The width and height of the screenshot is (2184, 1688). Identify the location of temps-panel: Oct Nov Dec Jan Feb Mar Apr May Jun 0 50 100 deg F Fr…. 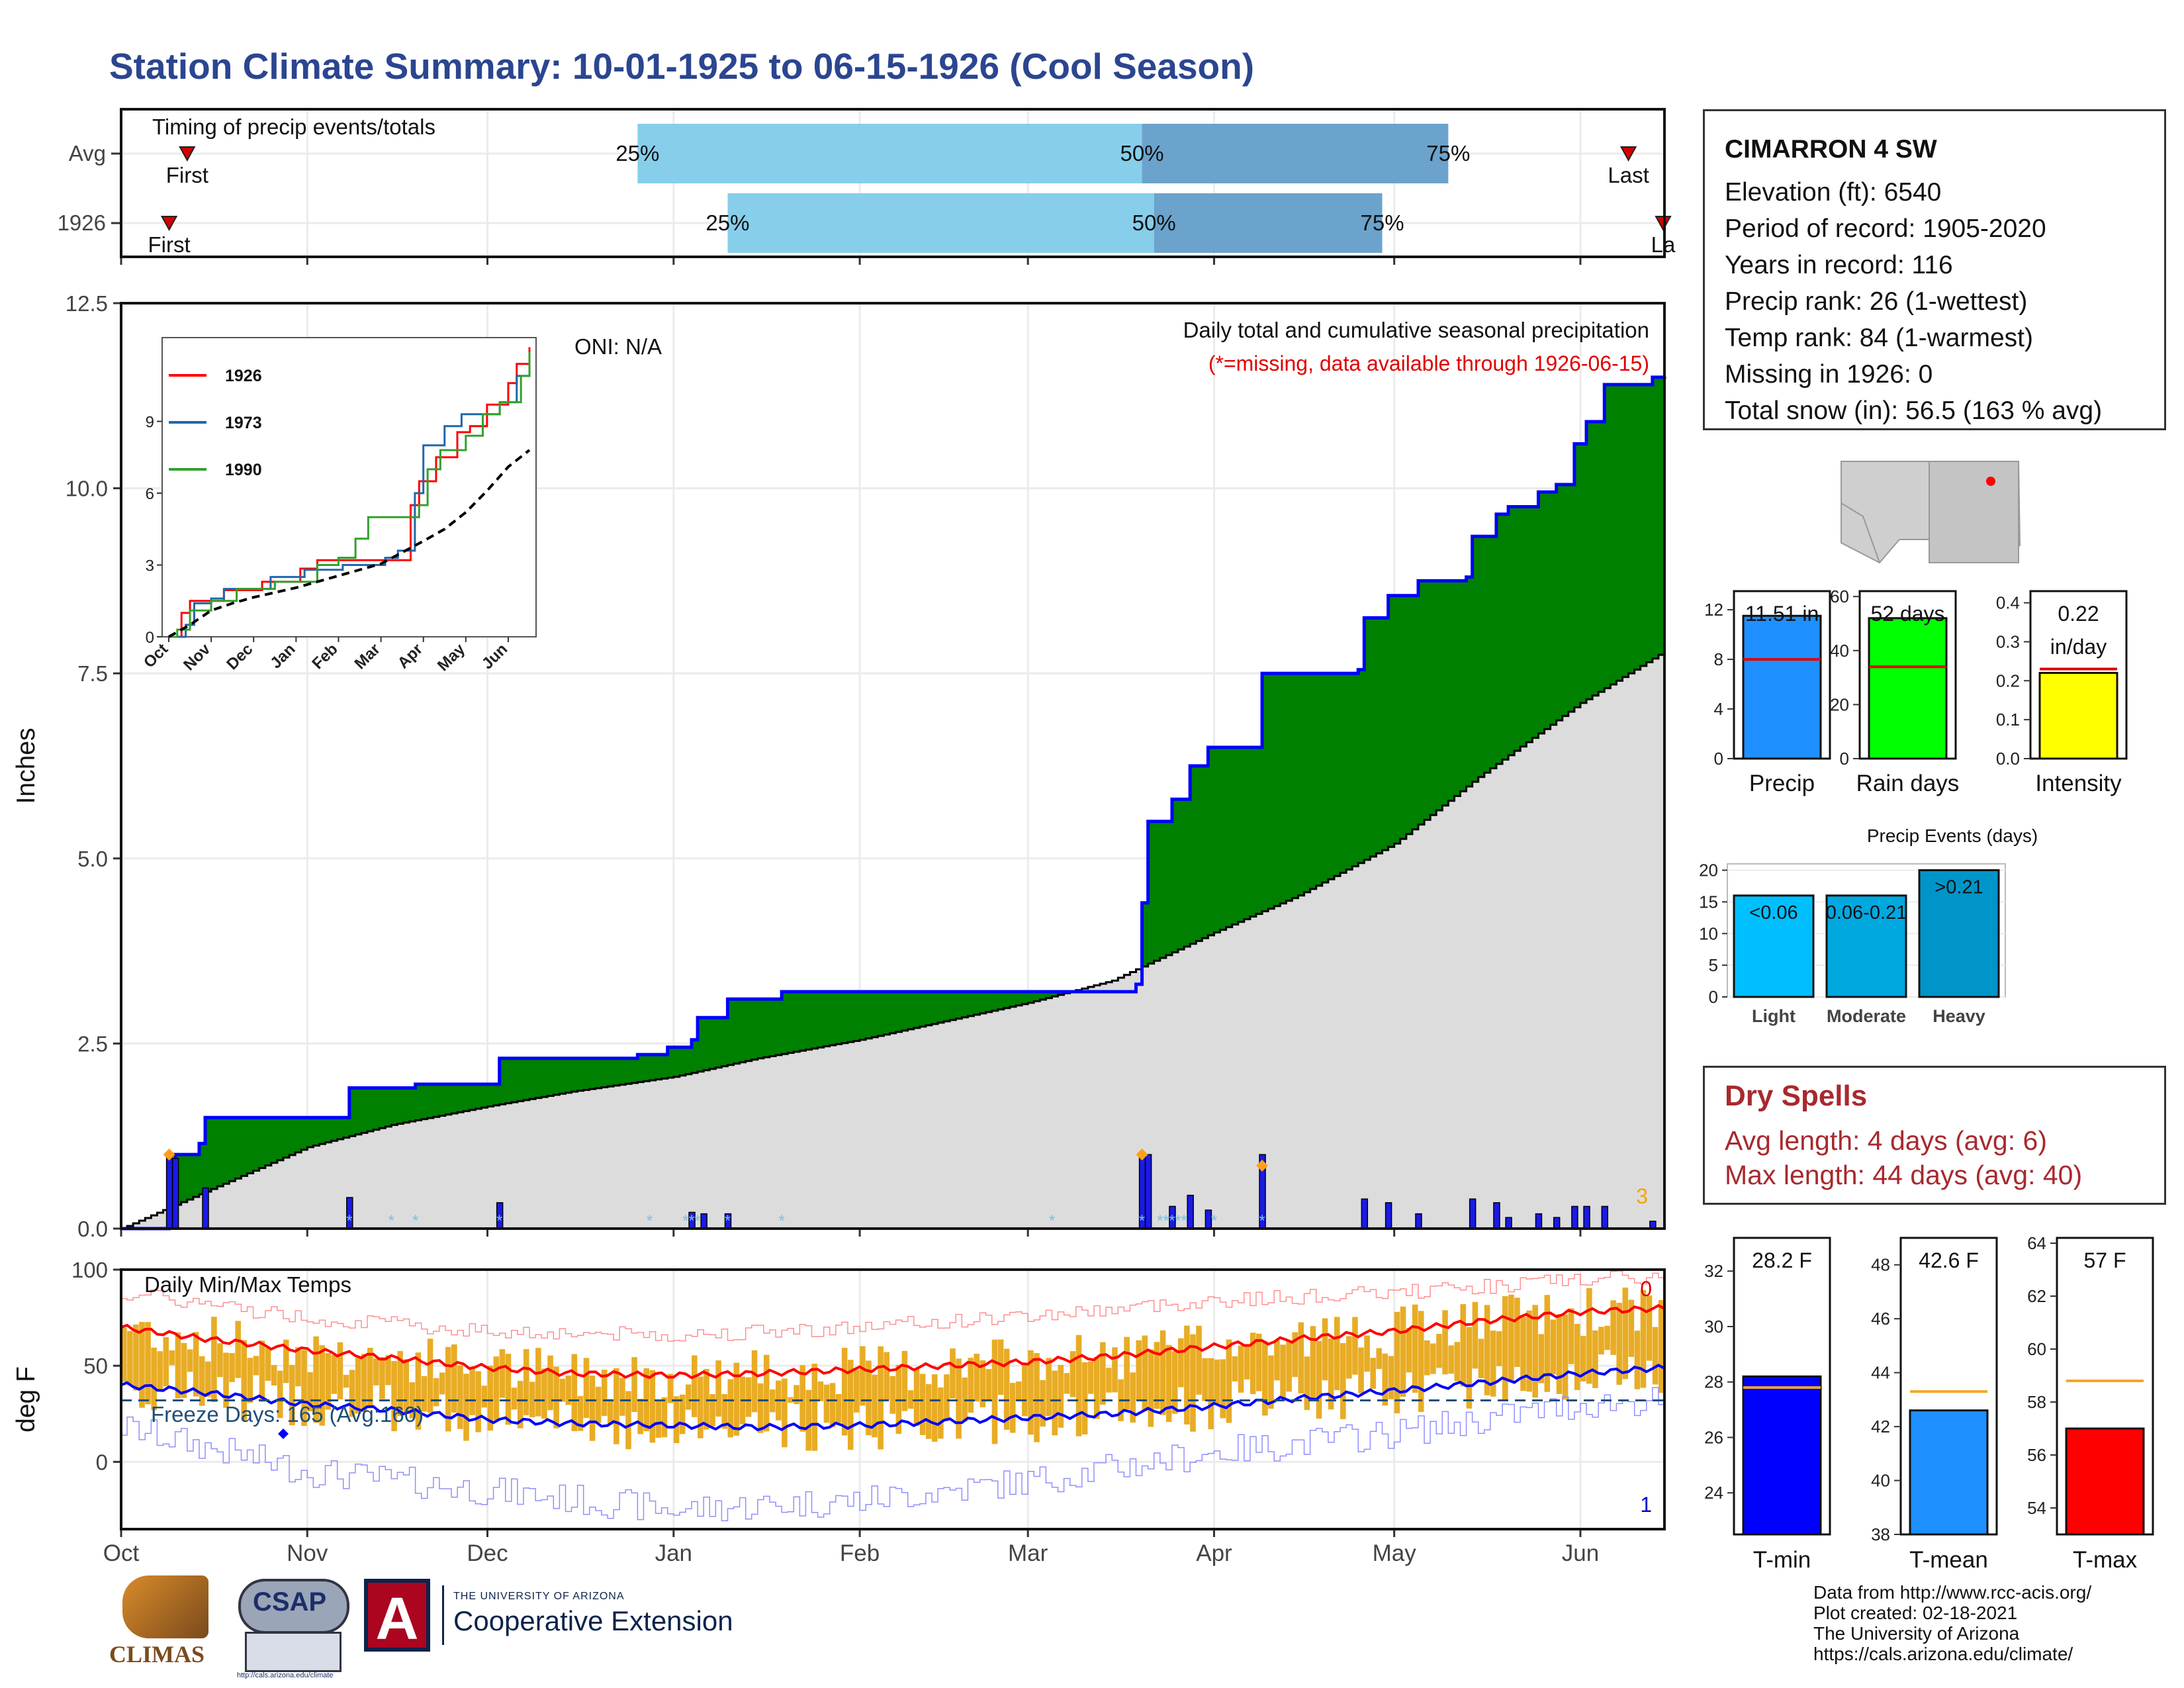
(839, 1412).